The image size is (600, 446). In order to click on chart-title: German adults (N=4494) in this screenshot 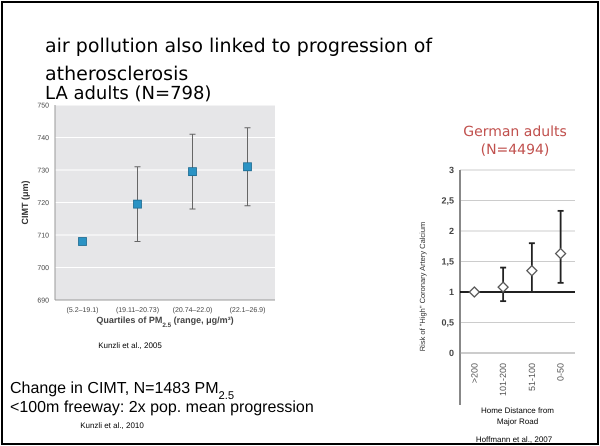, I will do `click(515, 141)`.